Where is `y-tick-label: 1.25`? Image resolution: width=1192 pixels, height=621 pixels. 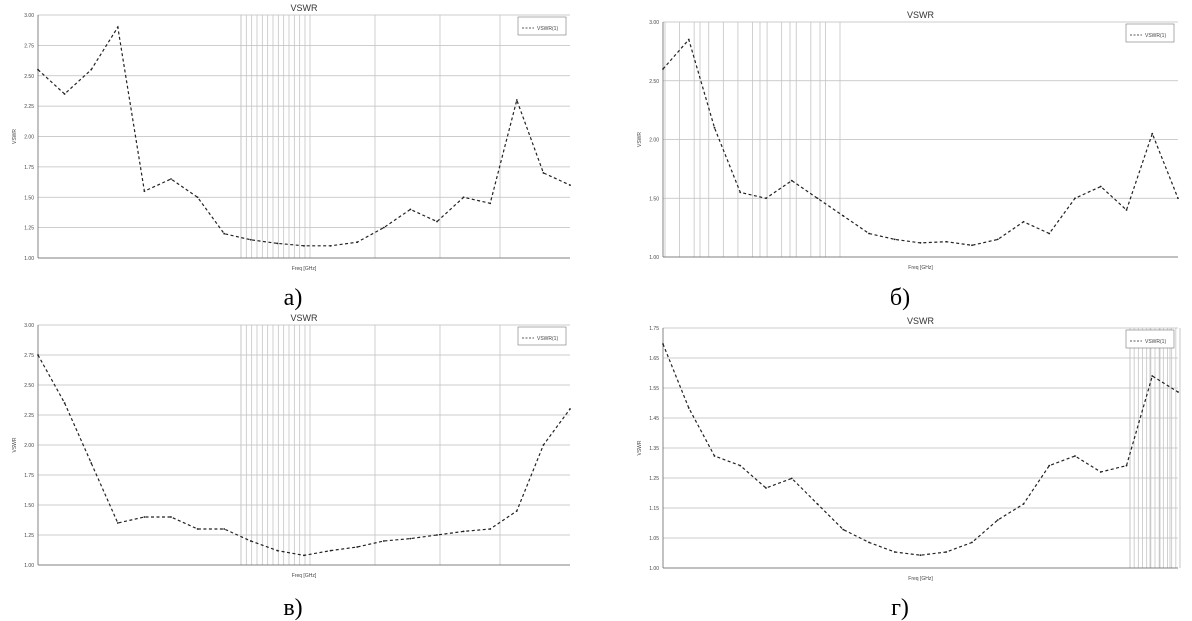
y-tick-label: 1.25 is located at coordinates (29, 536).